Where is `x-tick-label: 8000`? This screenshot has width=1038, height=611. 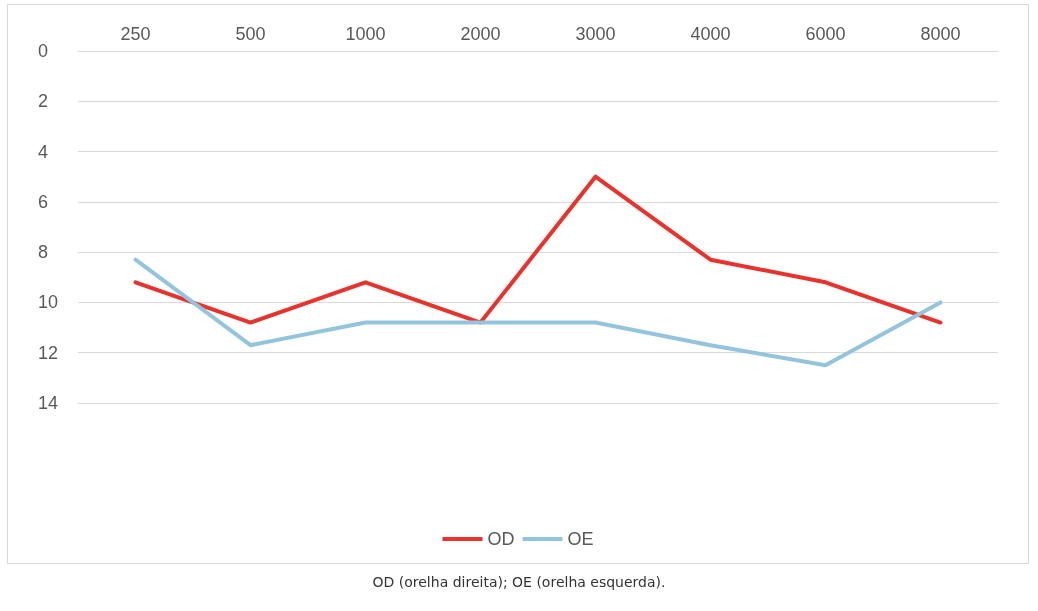
x-tick-label: 8000 is located at coordinates (940, 34).